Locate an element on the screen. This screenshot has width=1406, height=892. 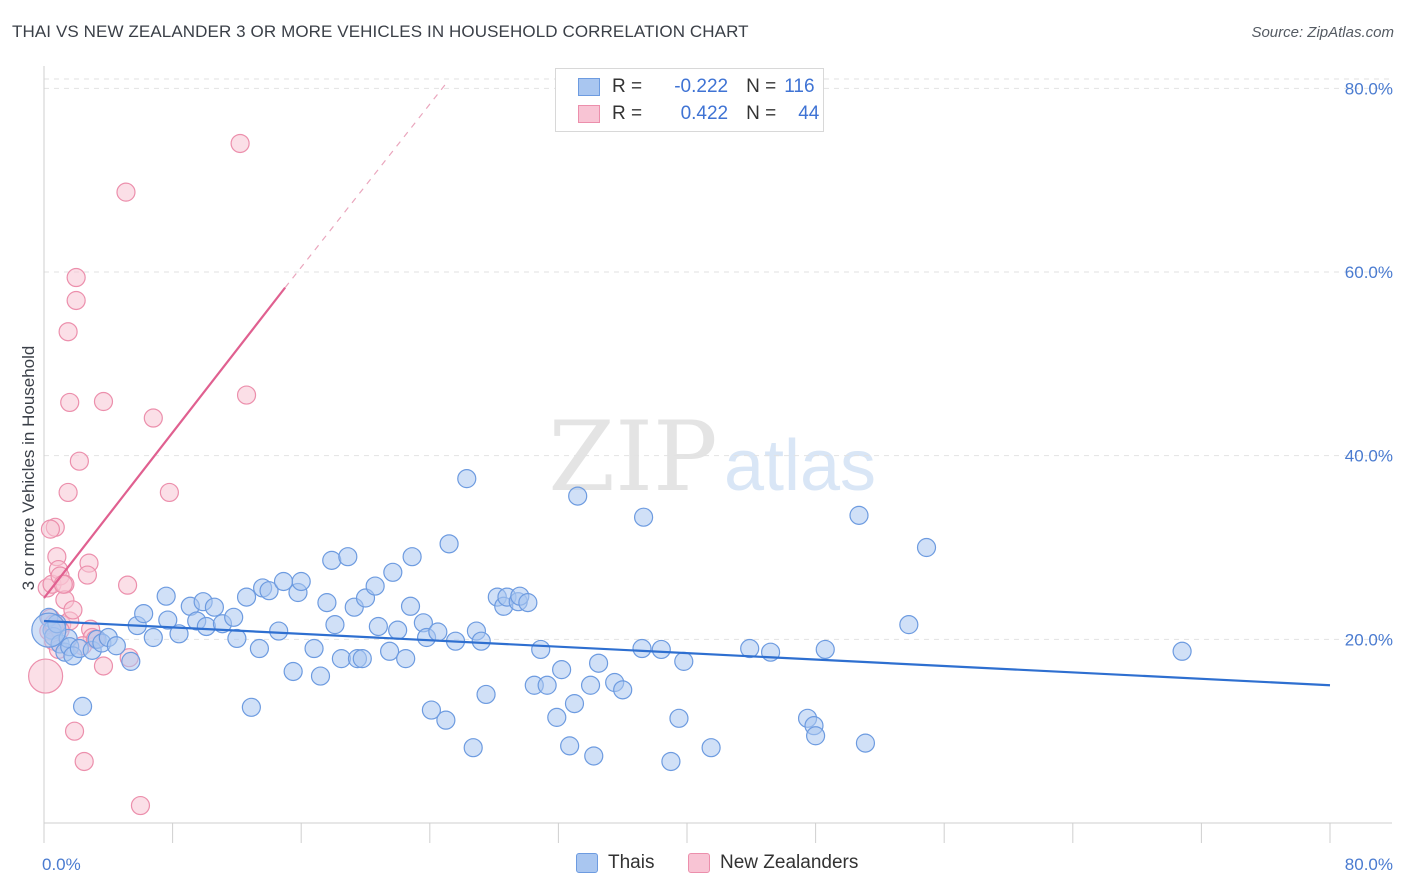
legend: R = -0.222 N = 116 R = 0.422 N = 44 is located at coordinates (689, 100).